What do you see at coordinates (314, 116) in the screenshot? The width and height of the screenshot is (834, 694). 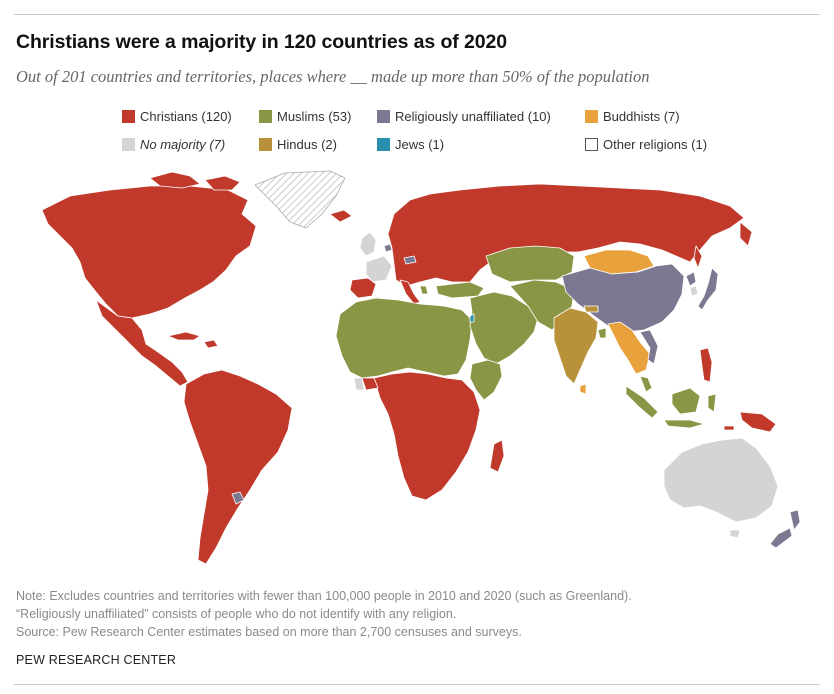 I see `legend-label-muslims: Muslims (53)` at bounding box center [314, 116].